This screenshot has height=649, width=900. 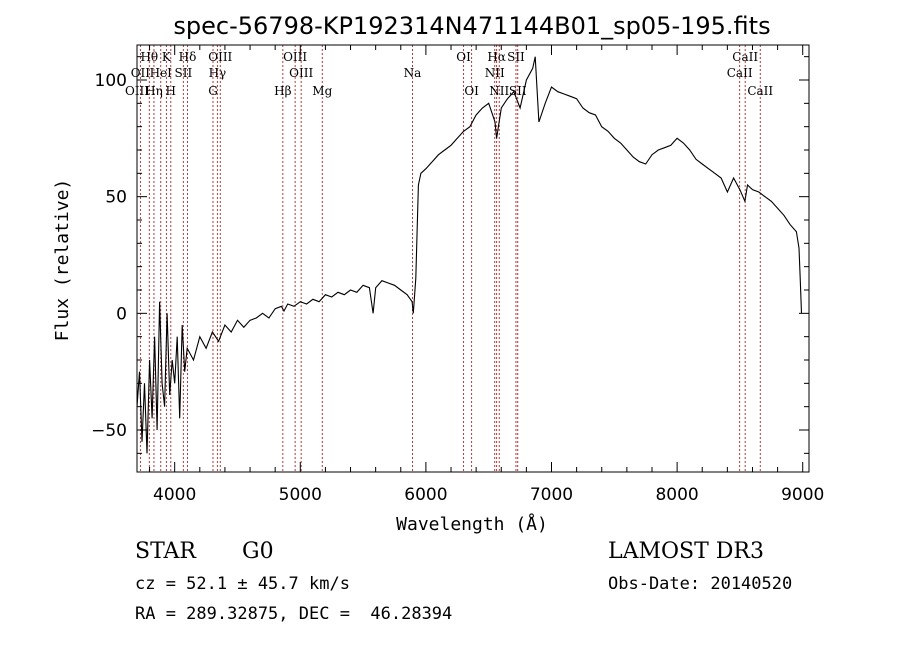 I want to click on y-axis-label: Flux (relative), so click(x=62, y=260).